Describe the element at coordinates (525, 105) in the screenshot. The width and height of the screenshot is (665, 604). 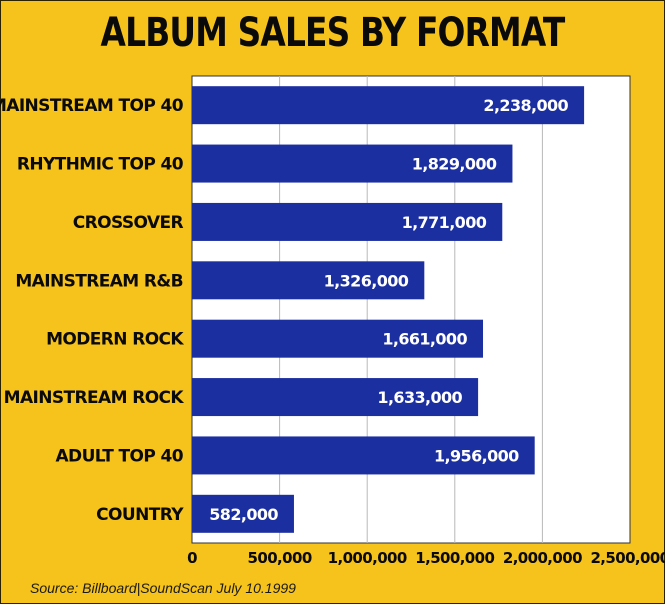
I see `value-label: 2,238,000` at that location.